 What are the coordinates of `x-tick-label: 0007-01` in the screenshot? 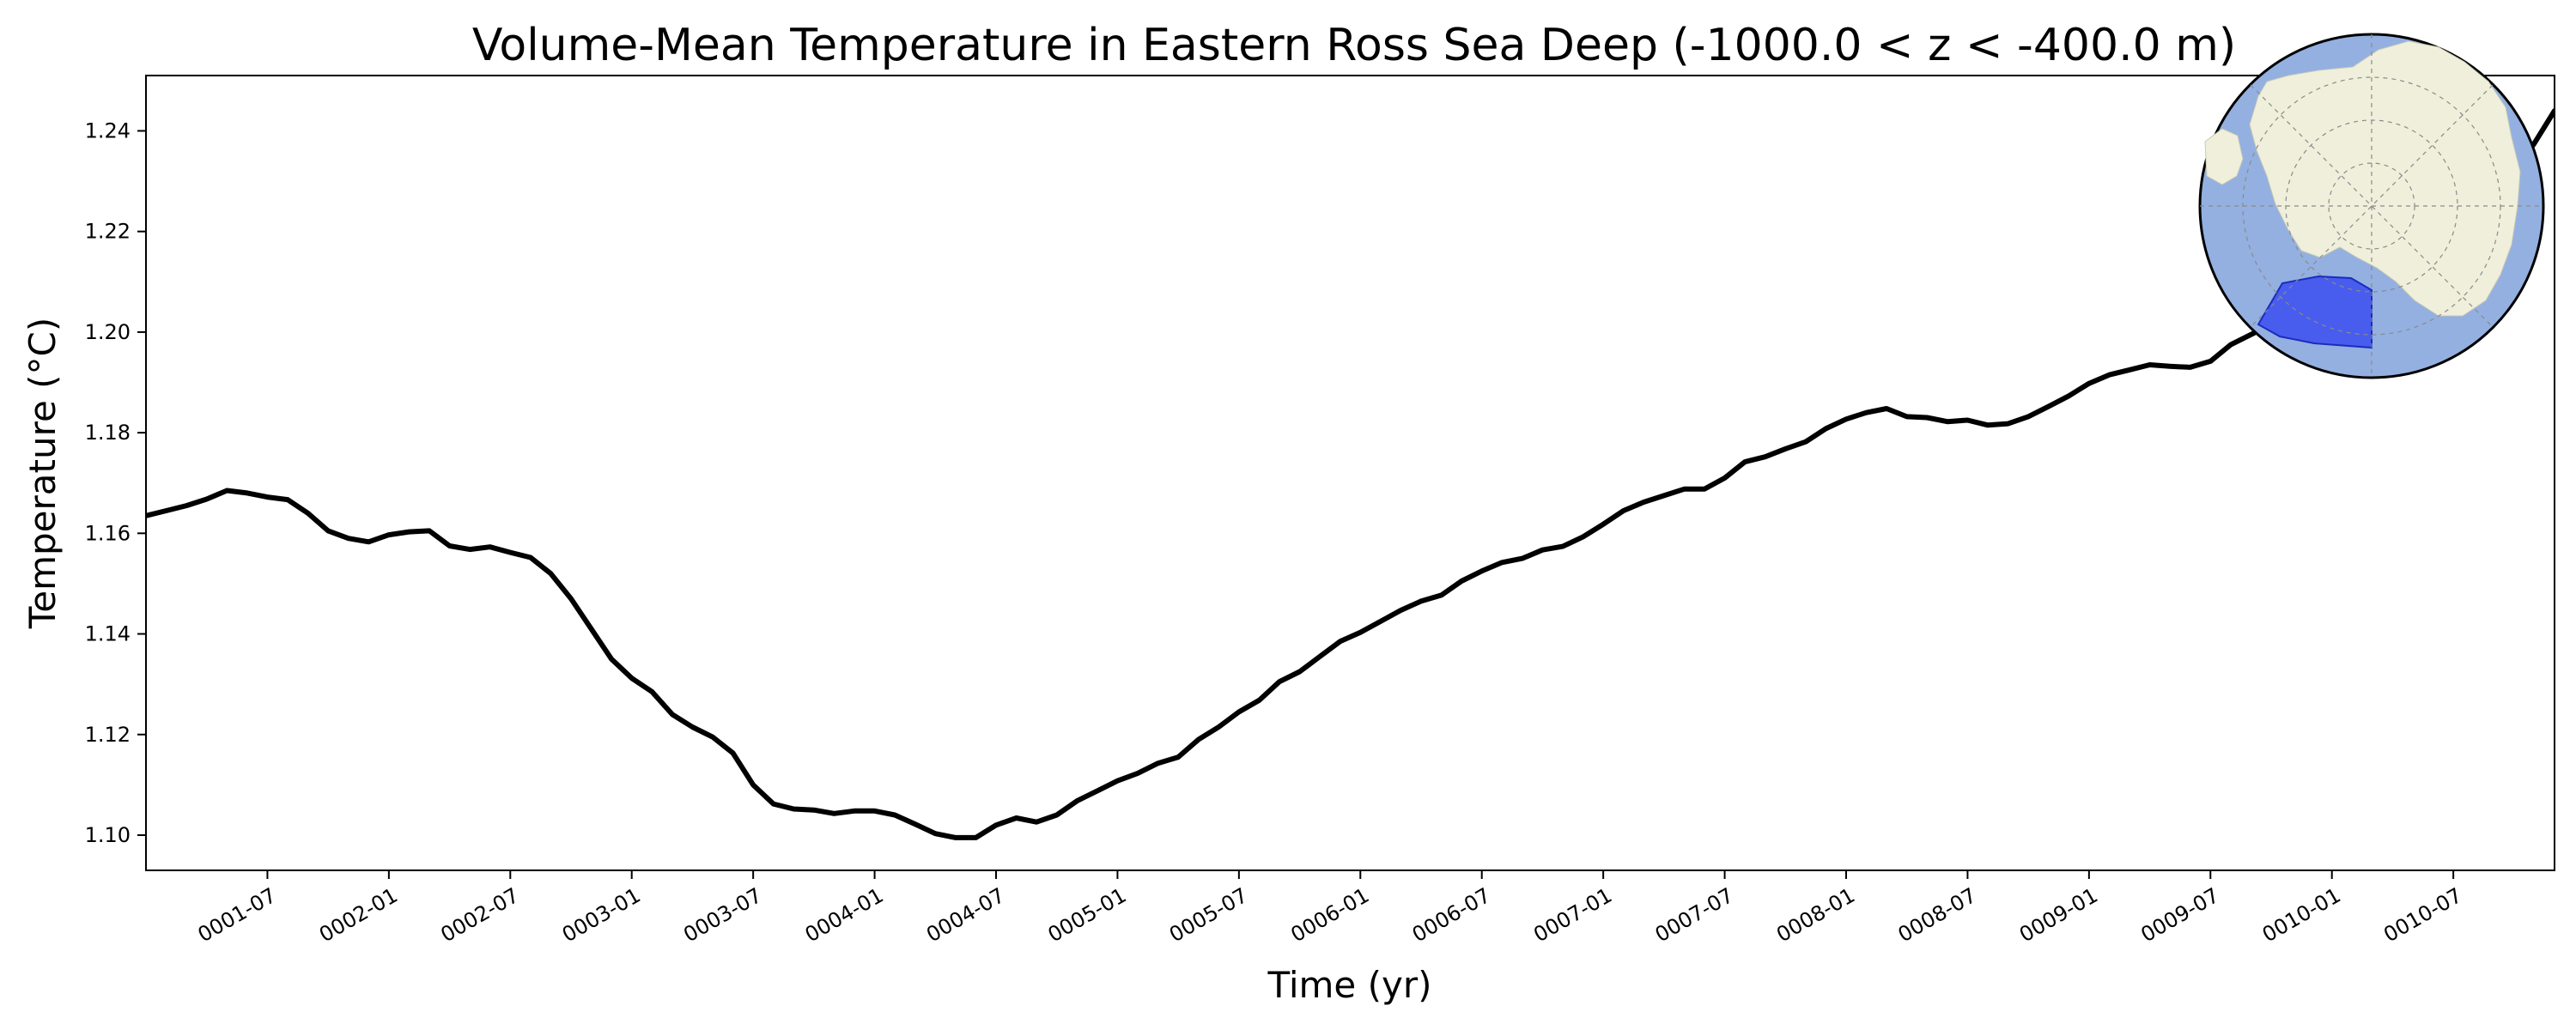 It's located at (1572, 915).